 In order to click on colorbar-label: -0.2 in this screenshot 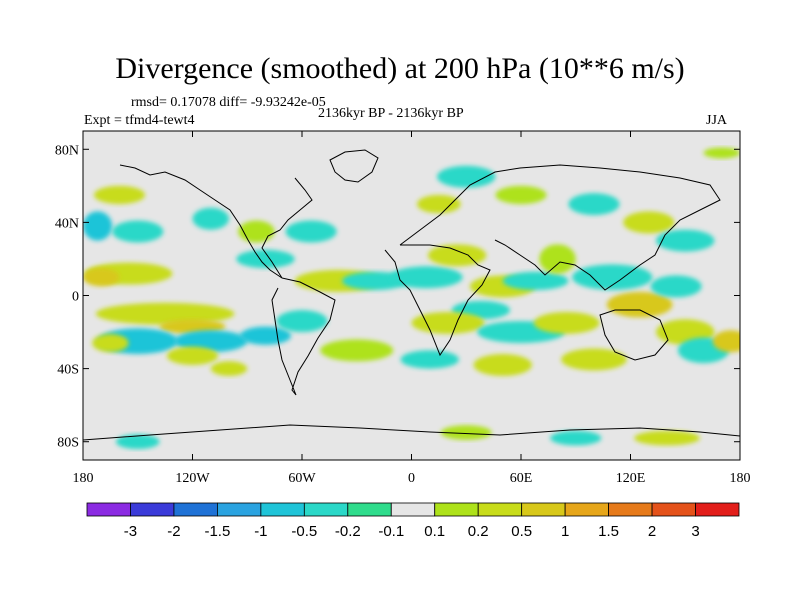, I will do `click(348, 531)`.